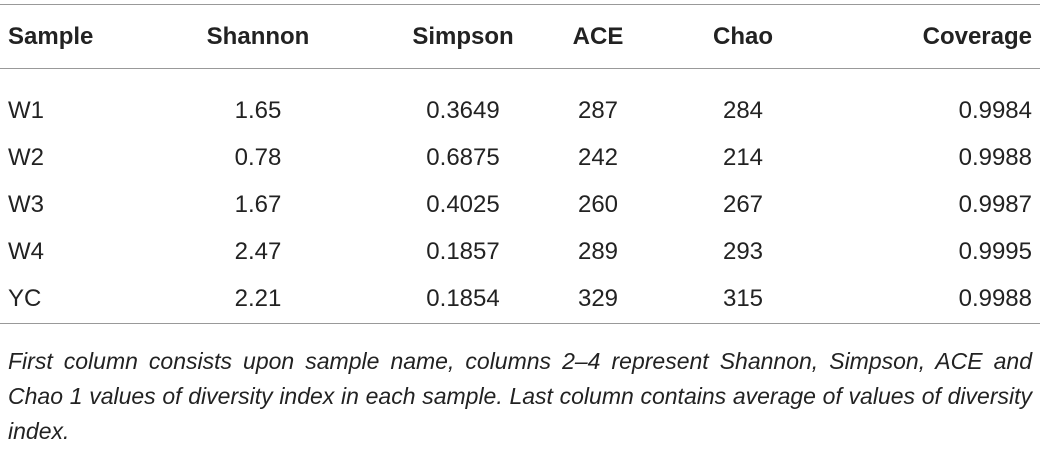 The image size is (1040, 460). I want to click on table-row: W1 1.65 0.3649 287 284 0.9984, so click(520, 102).